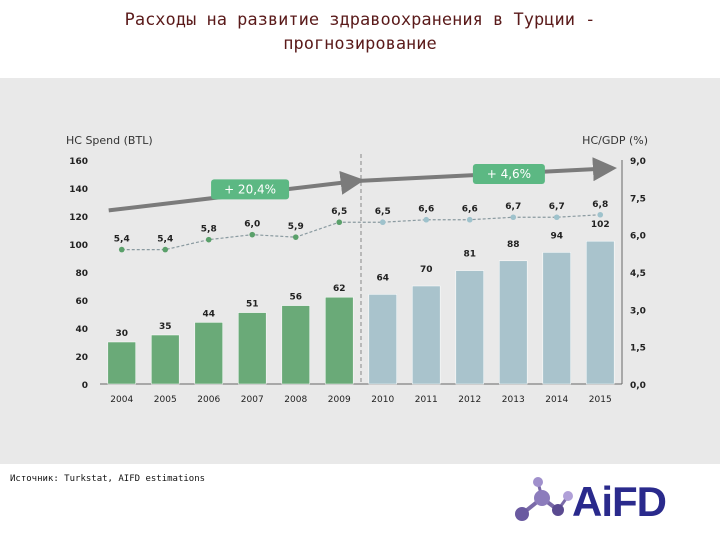 Image resolution: width=720 pixels, height=540 pixels. I want to click on bar-data-label: 94, so click(556, 236).